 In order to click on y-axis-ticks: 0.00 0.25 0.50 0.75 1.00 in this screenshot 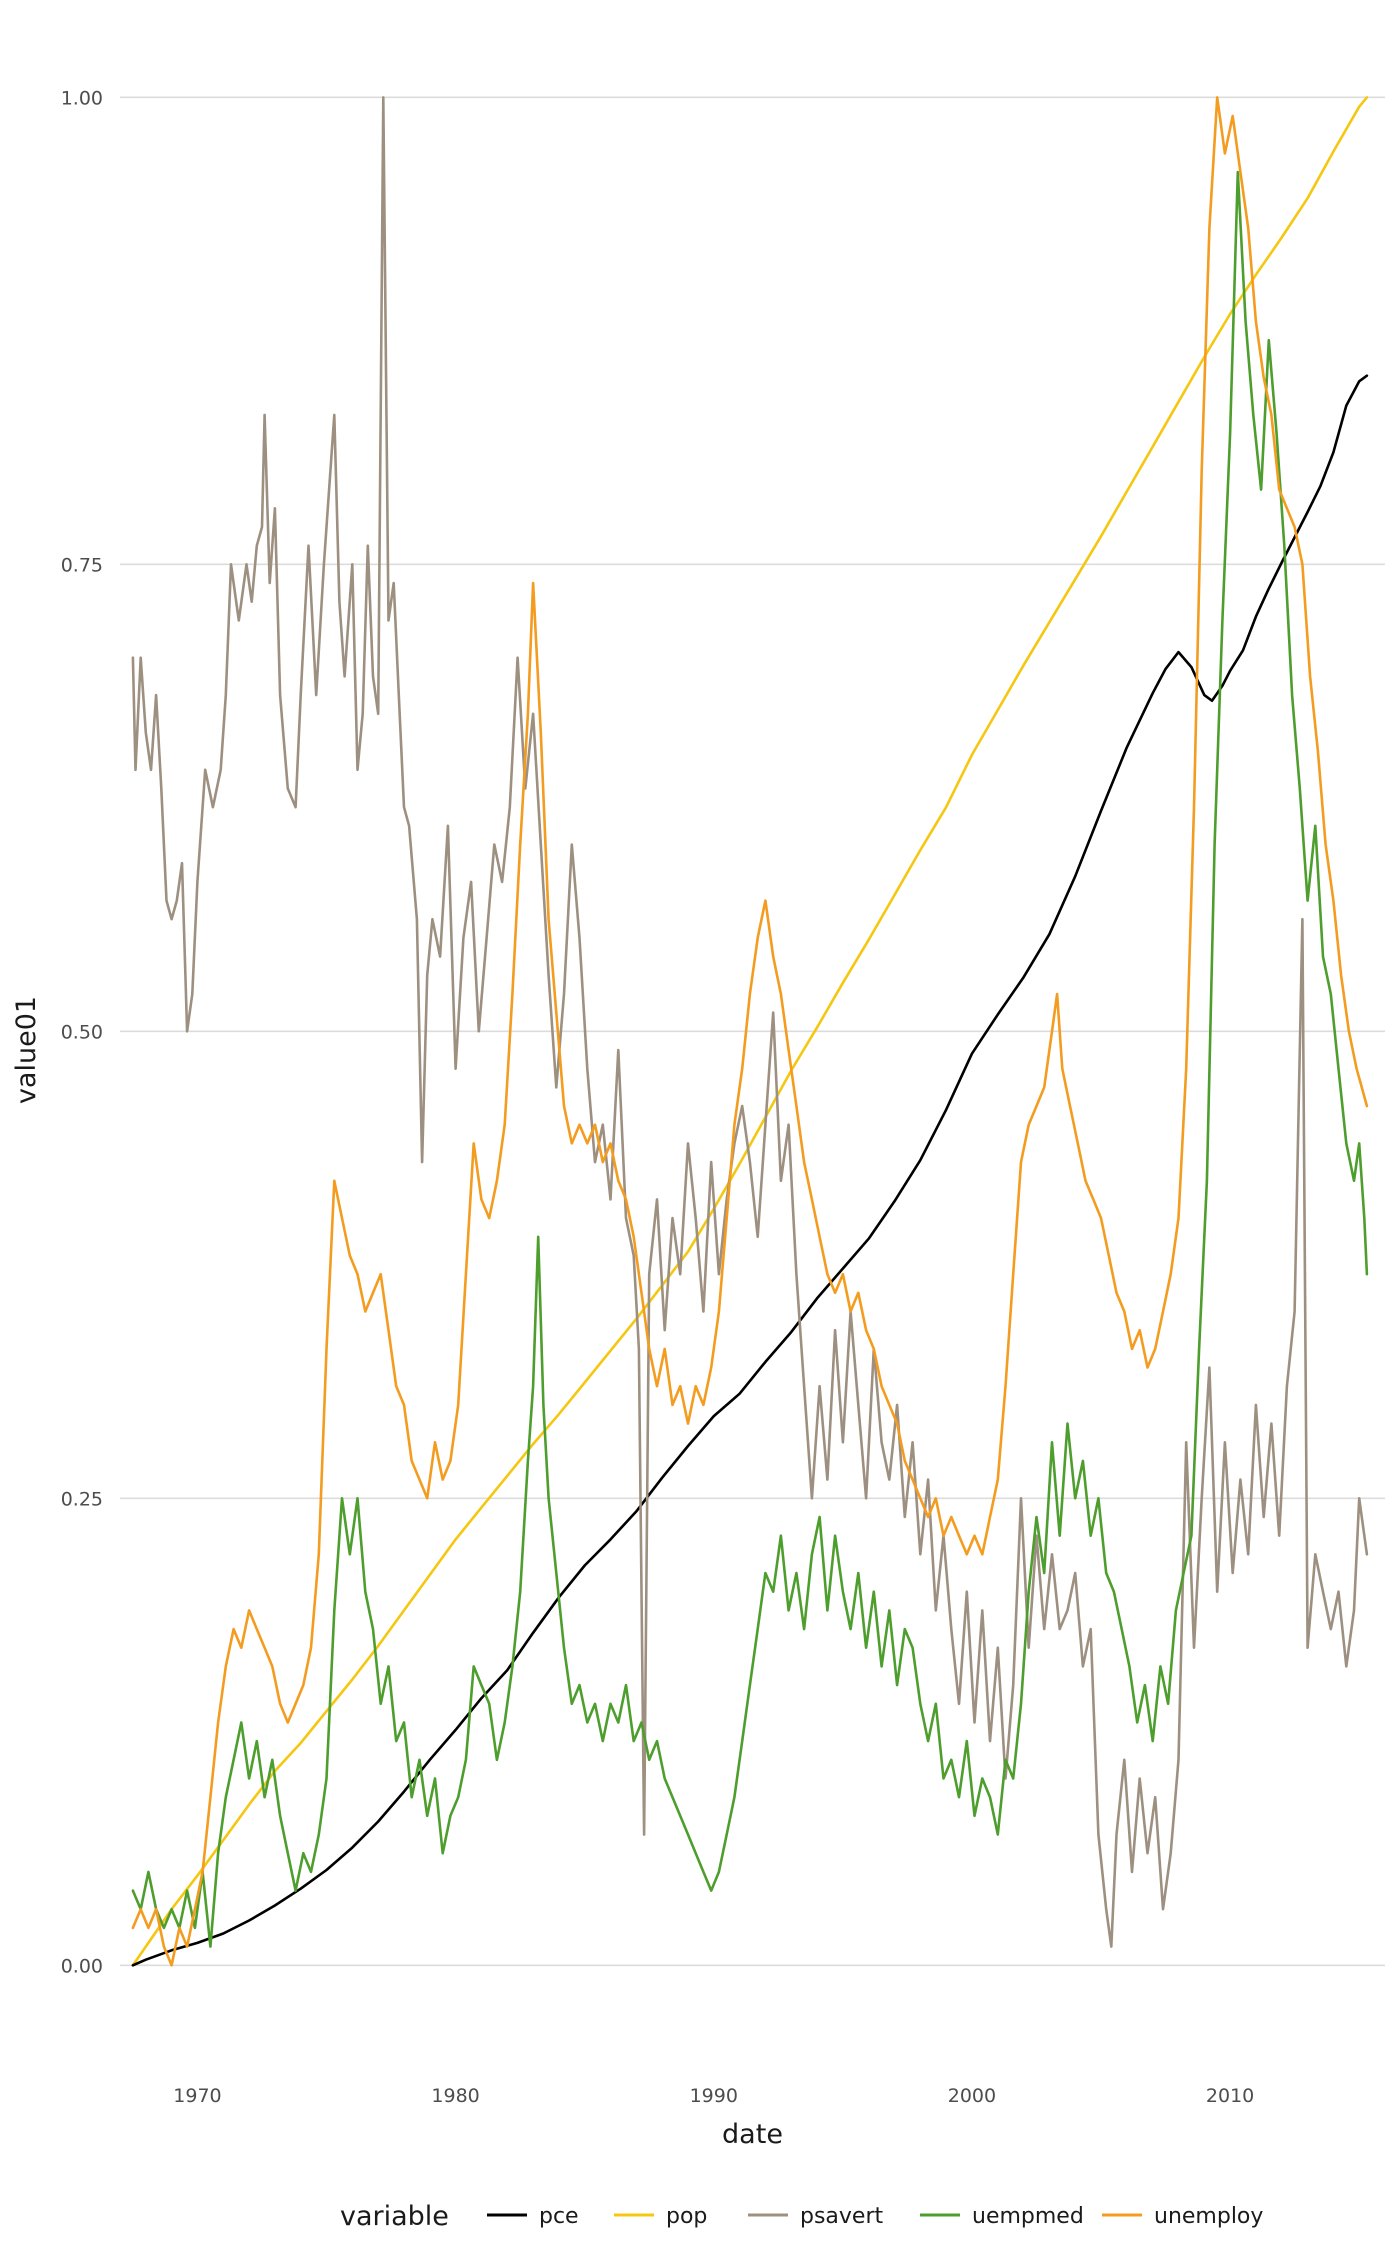, I will do `click(82, 1032)`.